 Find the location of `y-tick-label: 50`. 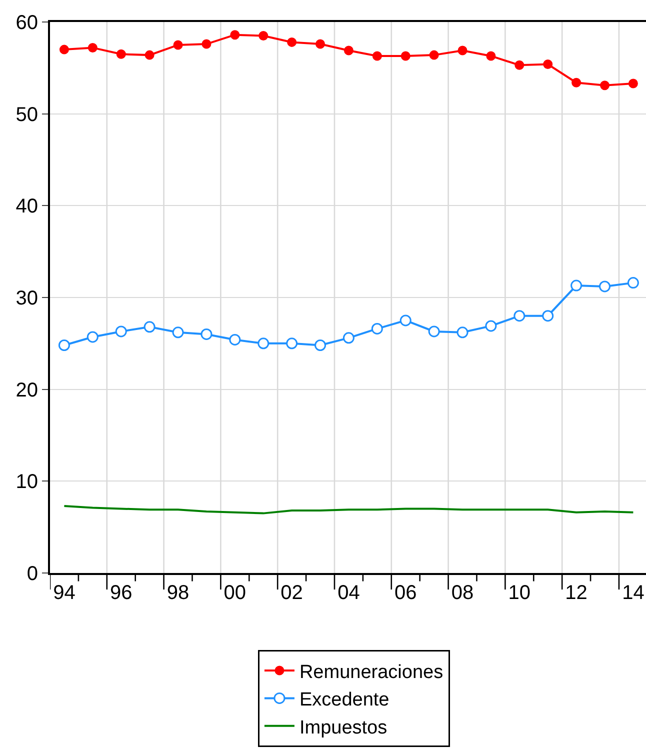

y-tick-label: 50 is located at coordinates (27, 115).